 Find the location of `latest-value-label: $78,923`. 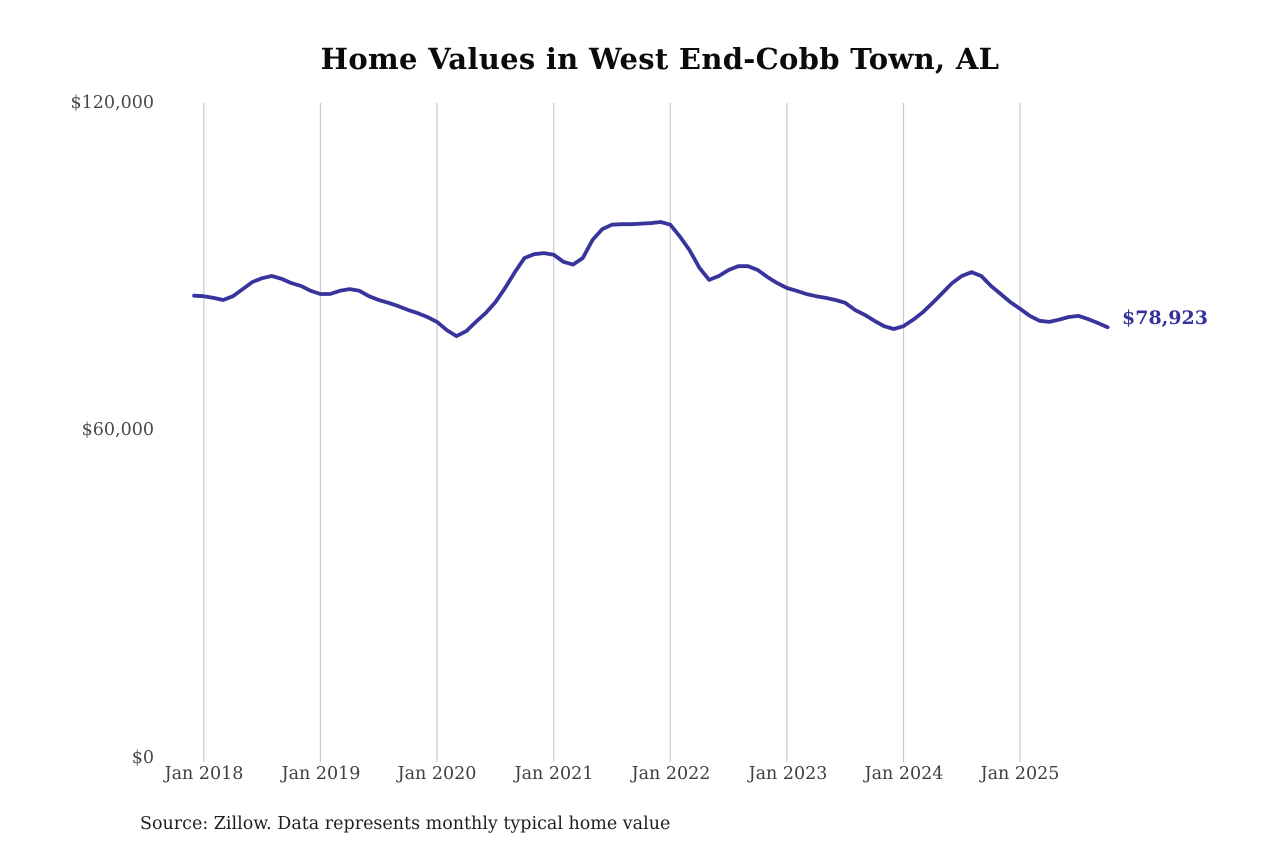

latest-value-label: $78,923 is located at coordinates (1165, 318).